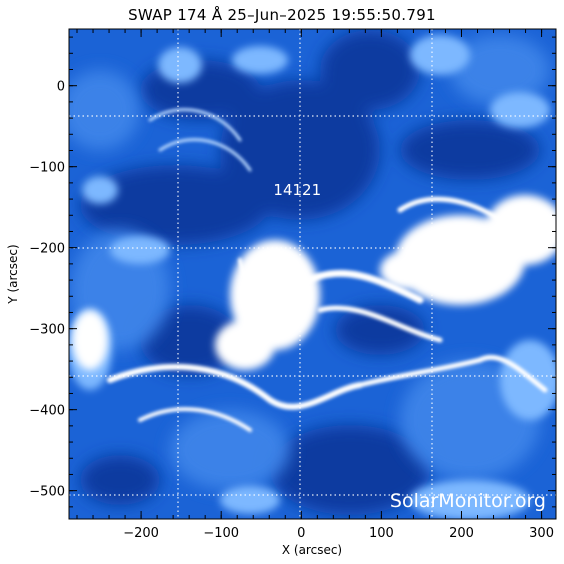 The image size is (564, 564). Describe the element at coordinates (282, 15) in the screenshot. I see `image-title: SWAP 174 Å 25–Jun–2025 19:55:50.791` at that location.